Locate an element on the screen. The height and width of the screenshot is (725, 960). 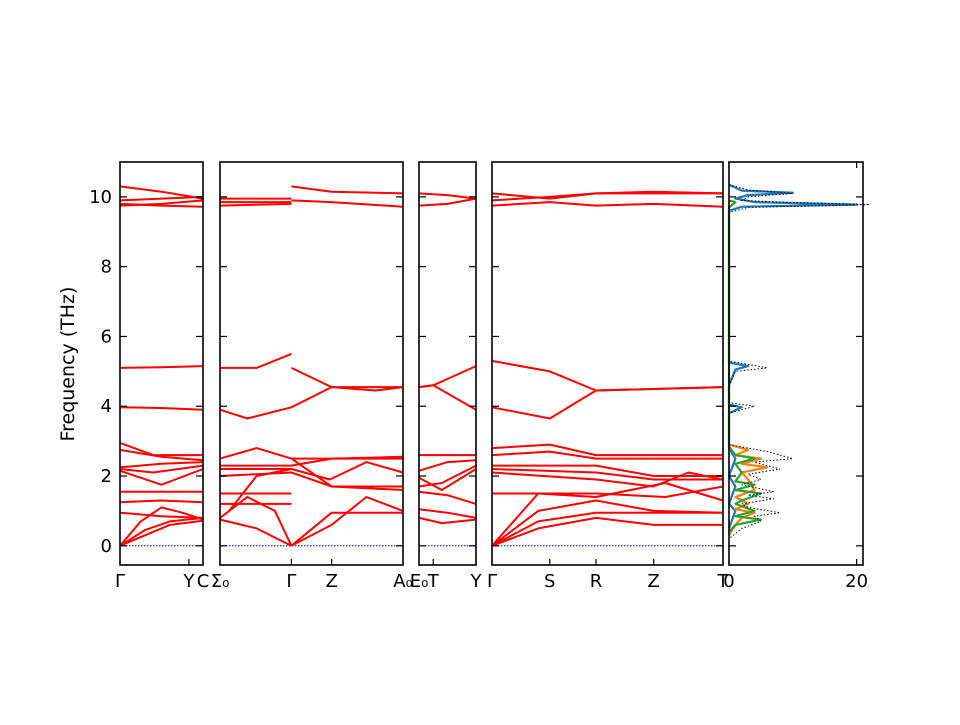
y-tick-label: 0 is located at coordinates (106, 546).